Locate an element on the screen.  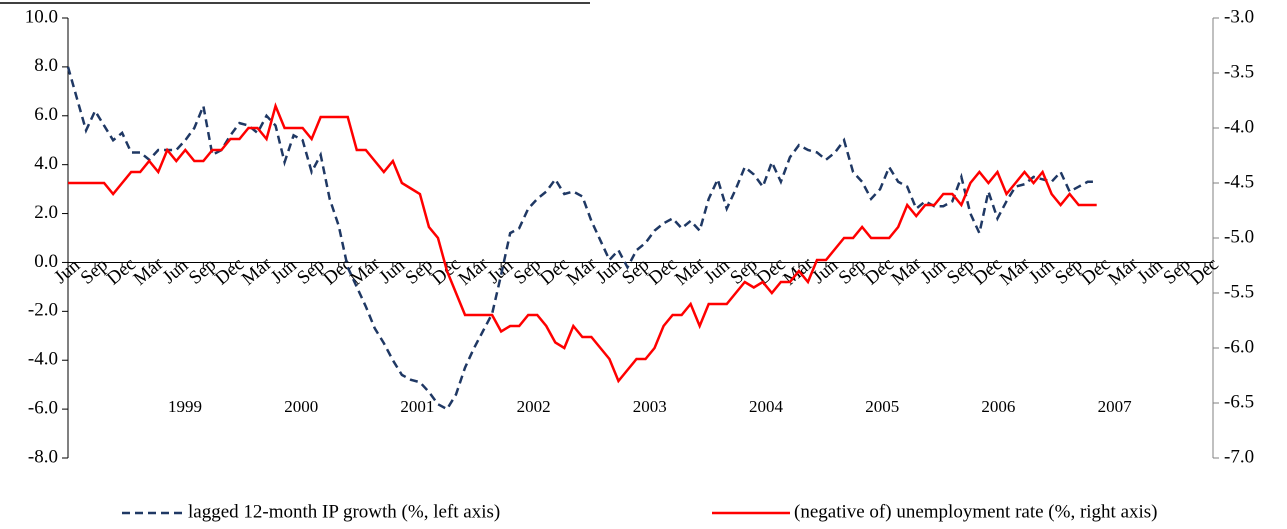
y2-tick-label: -7.0 is located at coordinates (1239, 456).